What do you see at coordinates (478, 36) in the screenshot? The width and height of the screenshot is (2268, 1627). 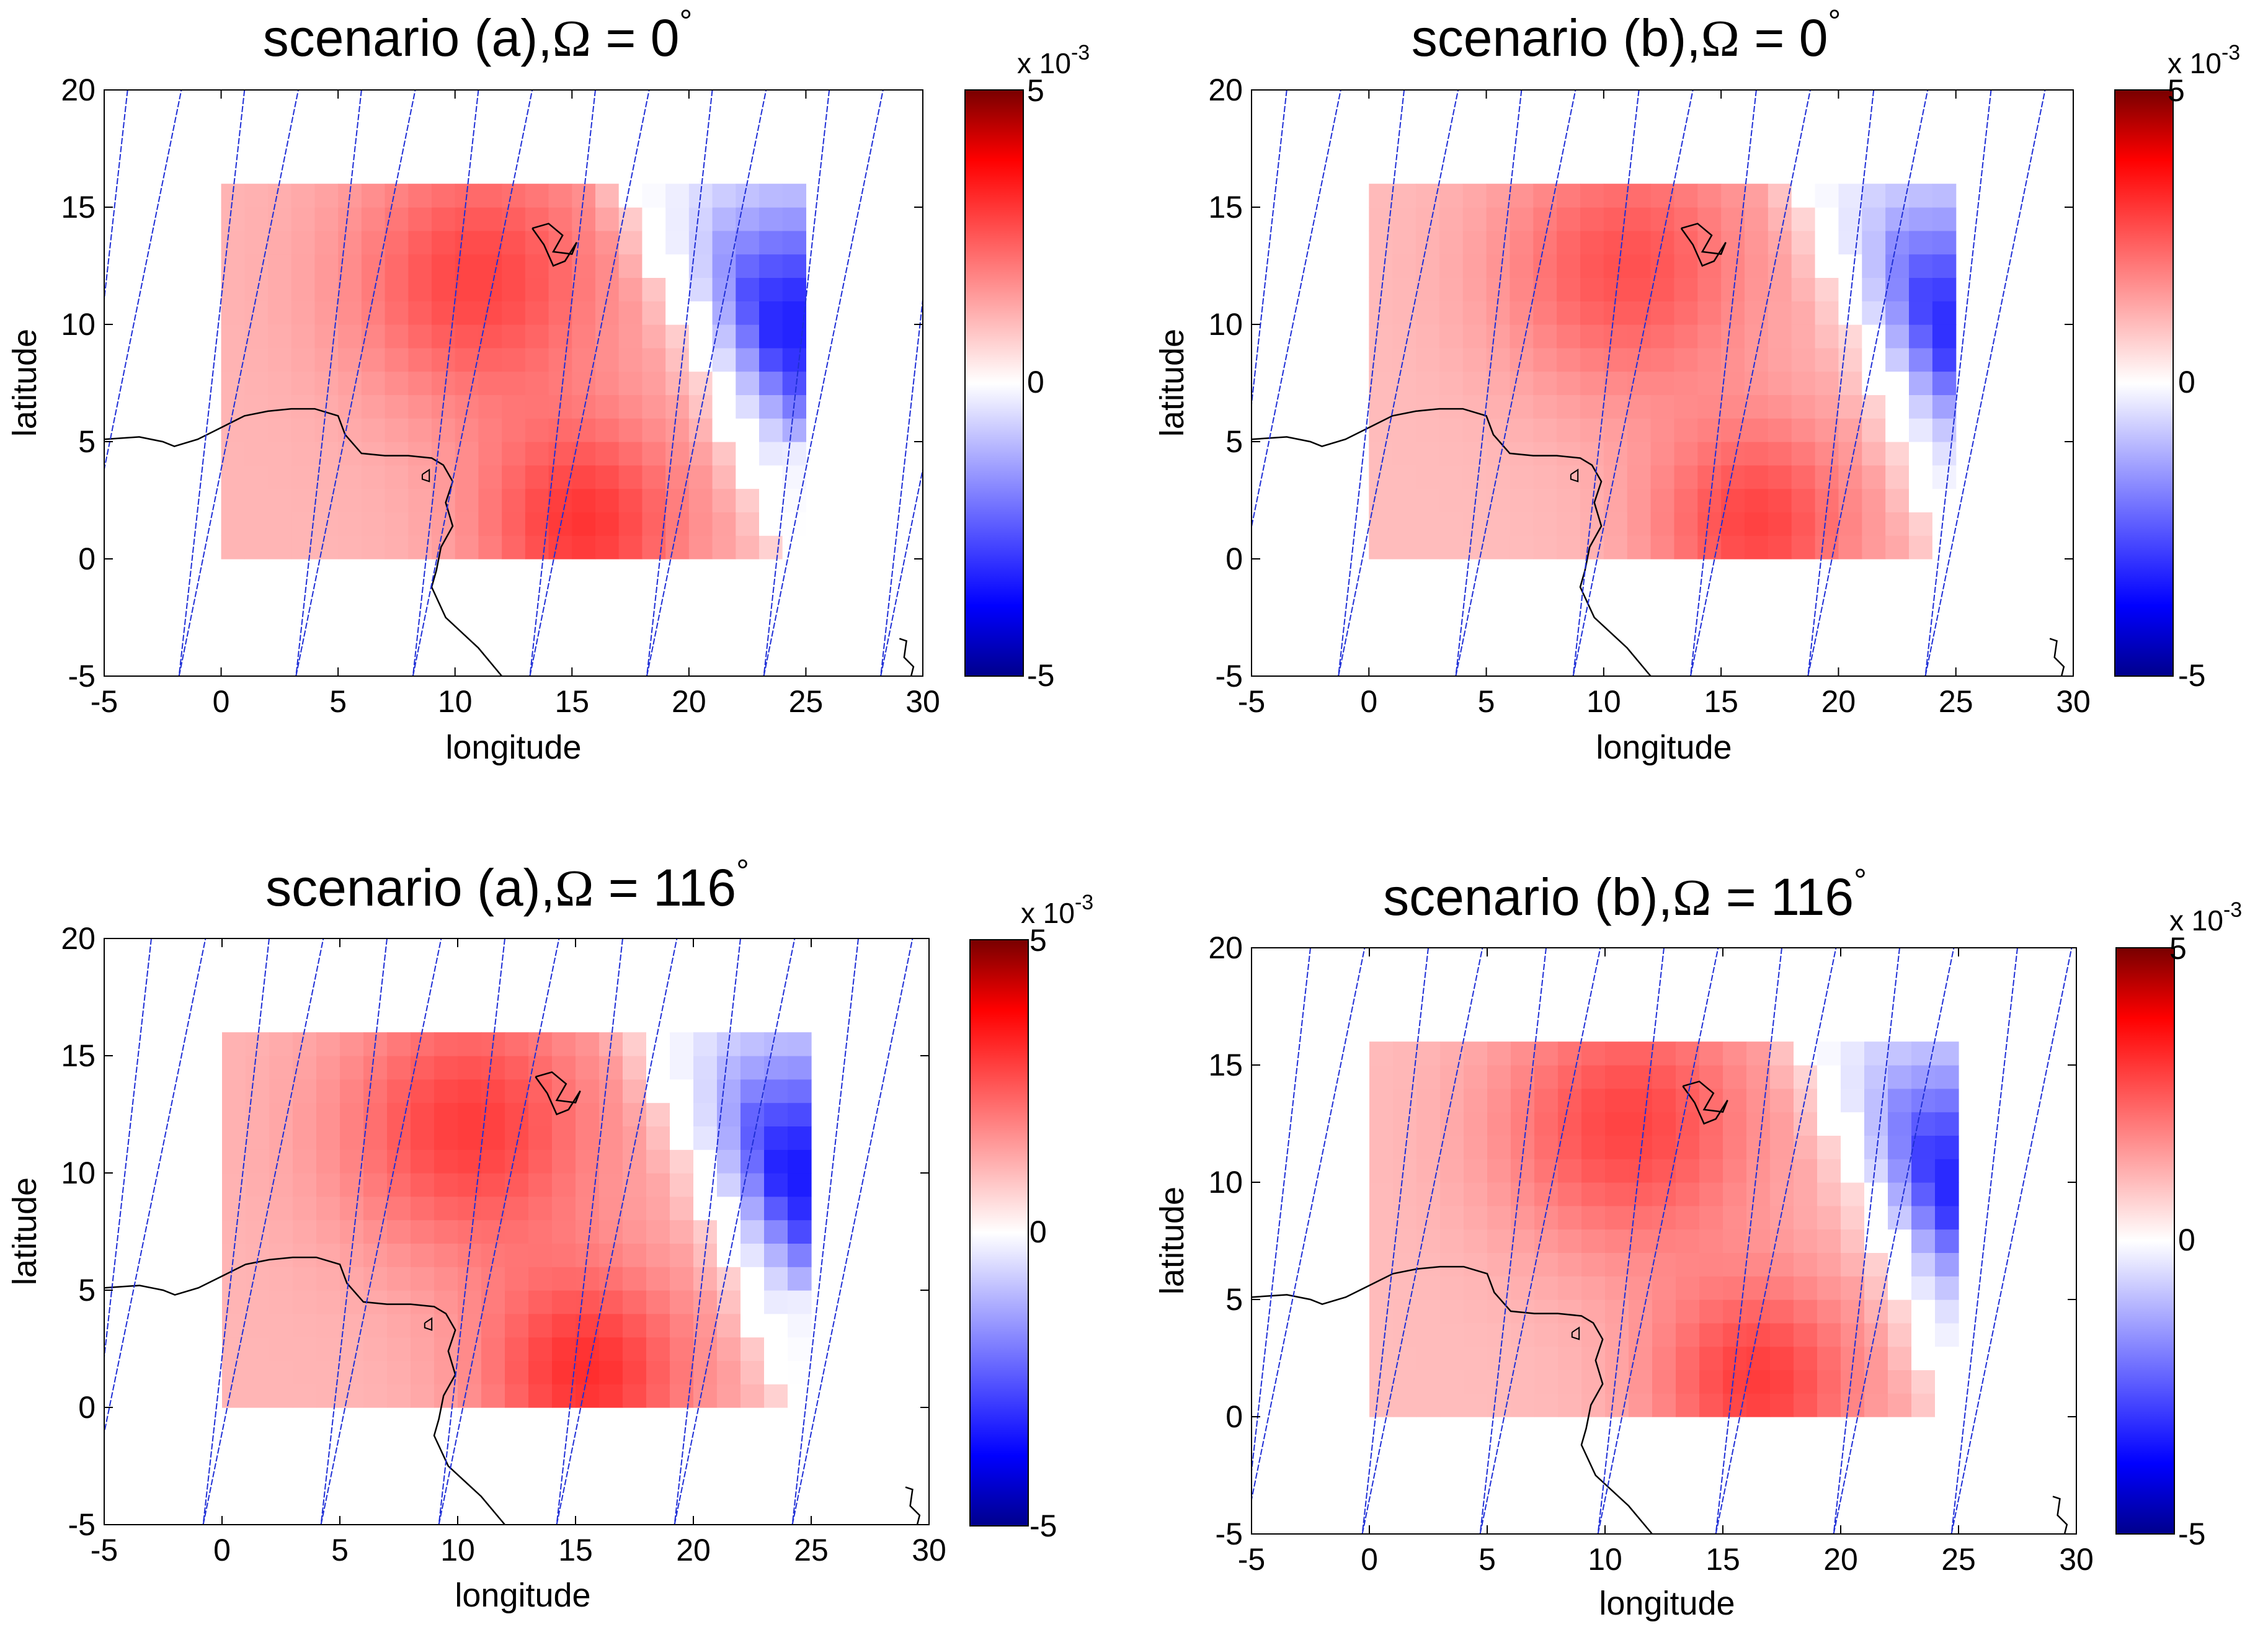 I see `panel-title: scenario (a),Ω = 0°` at bounding box center [478, 36].